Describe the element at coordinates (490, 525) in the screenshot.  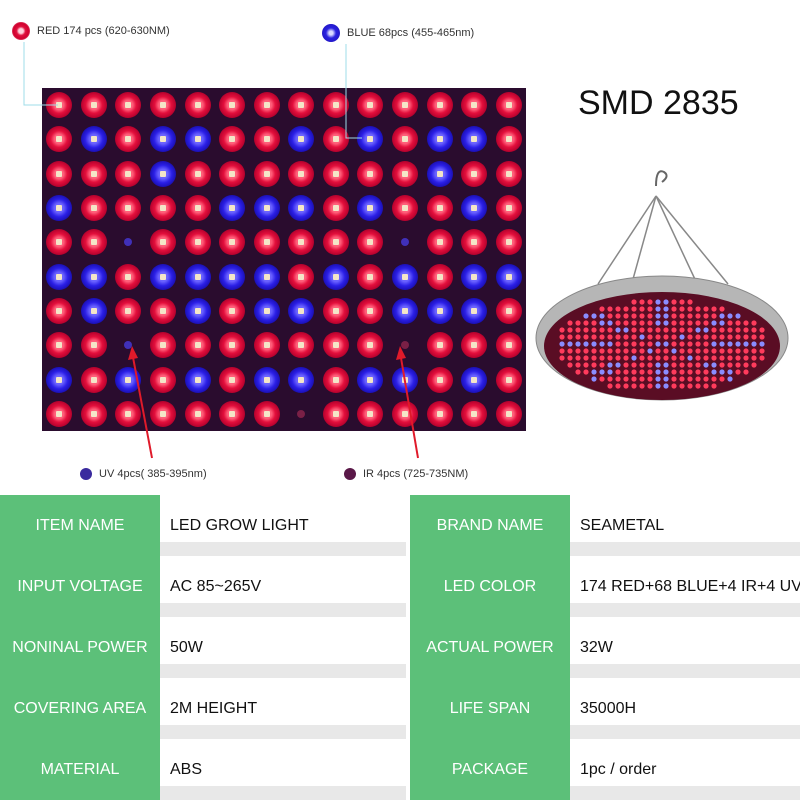
I see `spec-label: BRAND NAME` at that location.